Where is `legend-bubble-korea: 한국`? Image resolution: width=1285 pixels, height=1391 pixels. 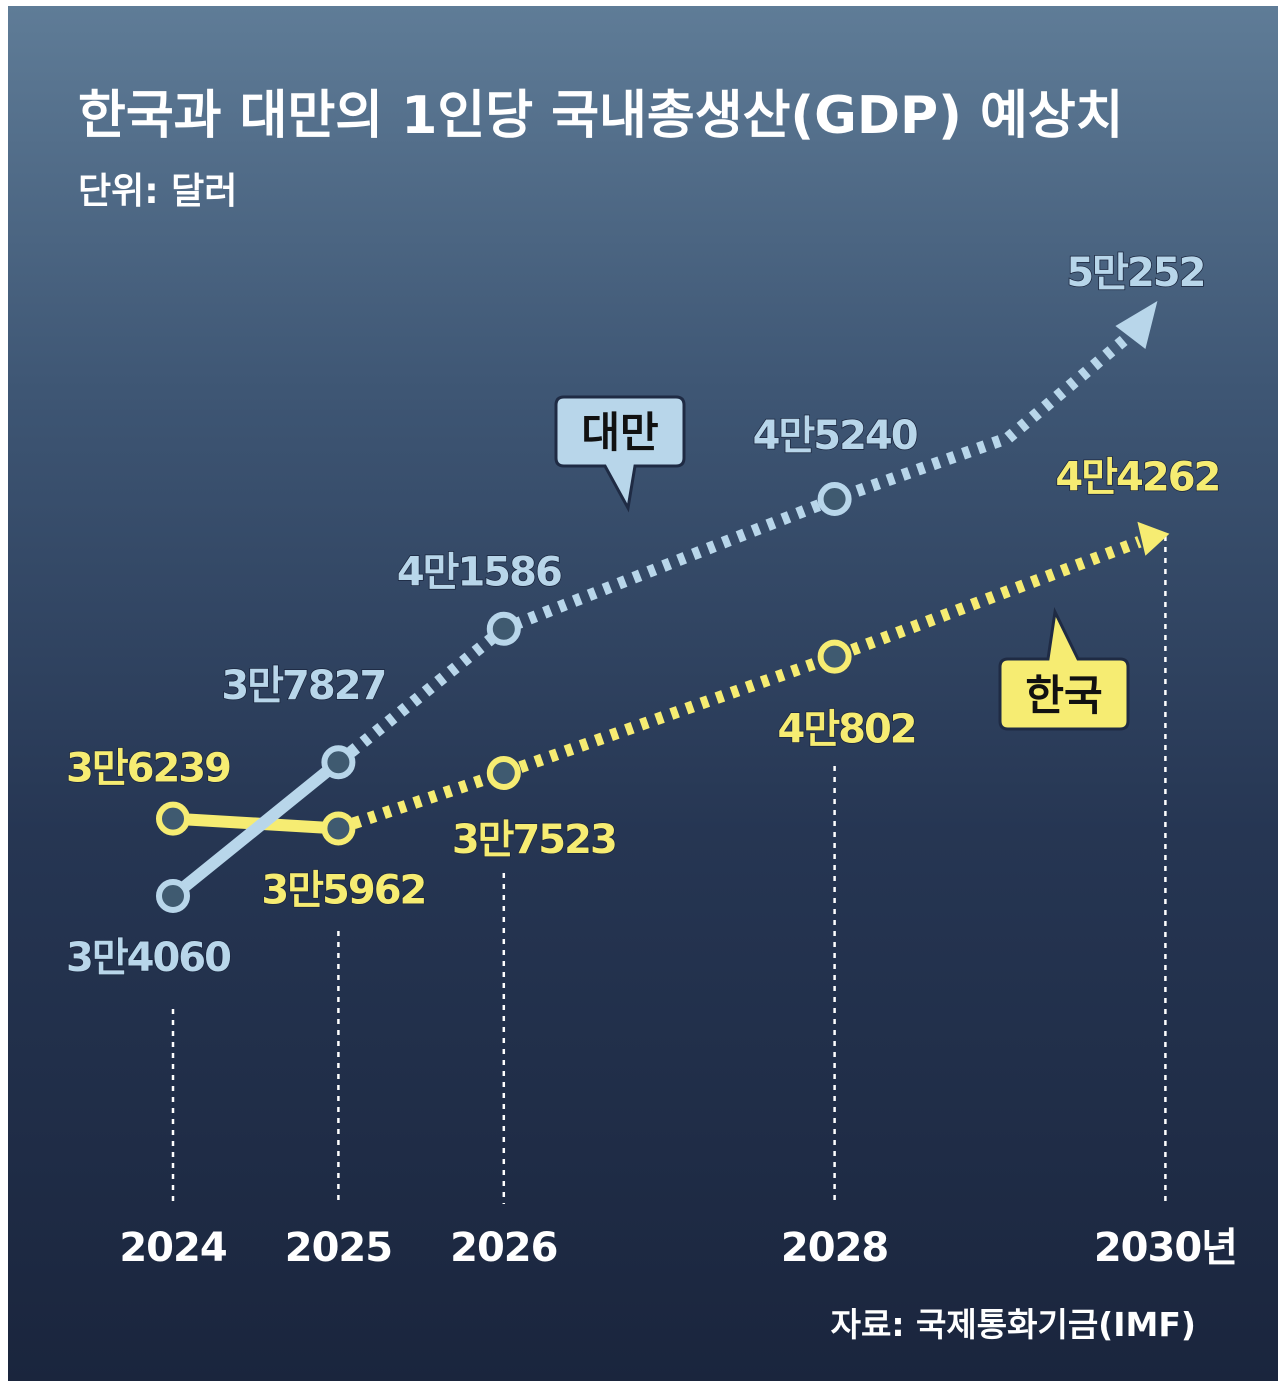
legend-bubble-korea: 한국 is located at coordinates (1064, 669).